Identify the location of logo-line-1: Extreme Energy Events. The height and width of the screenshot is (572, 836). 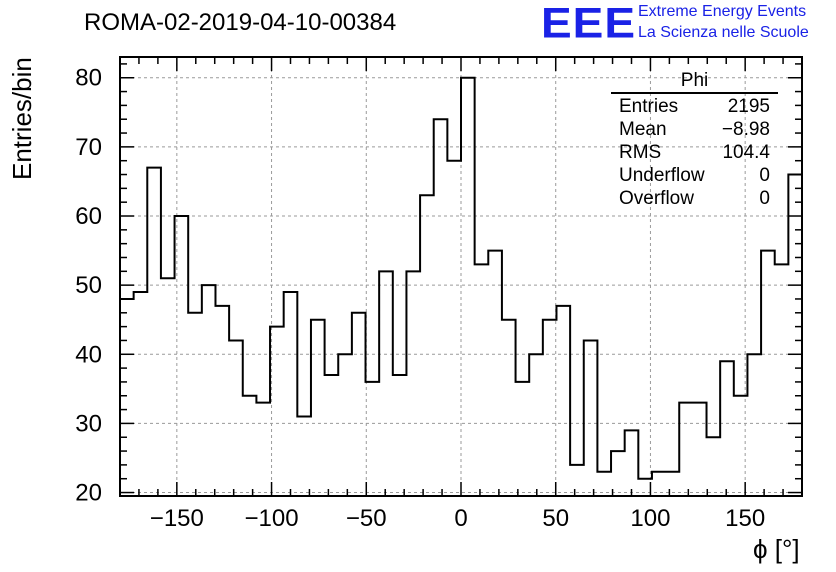
(722, 11).